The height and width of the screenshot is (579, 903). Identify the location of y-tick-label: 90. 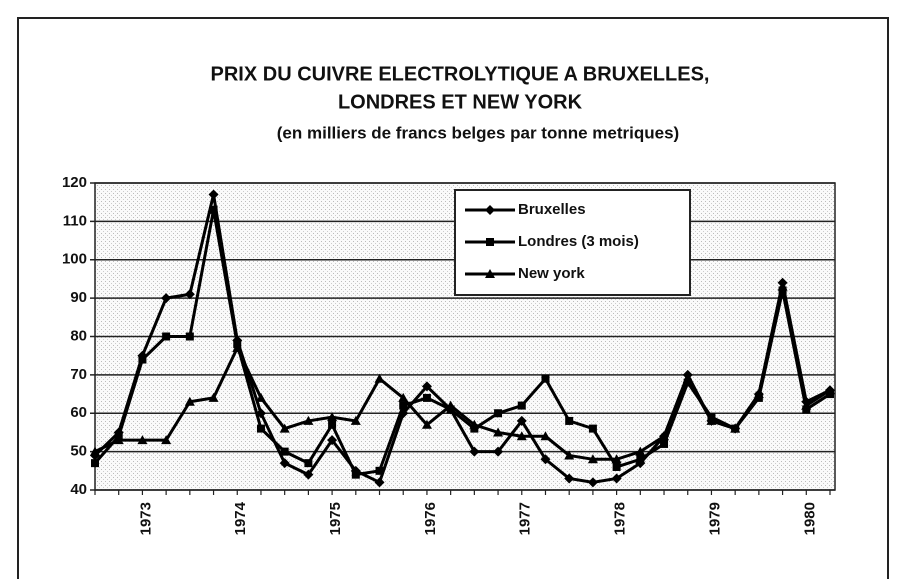
(78, 297).